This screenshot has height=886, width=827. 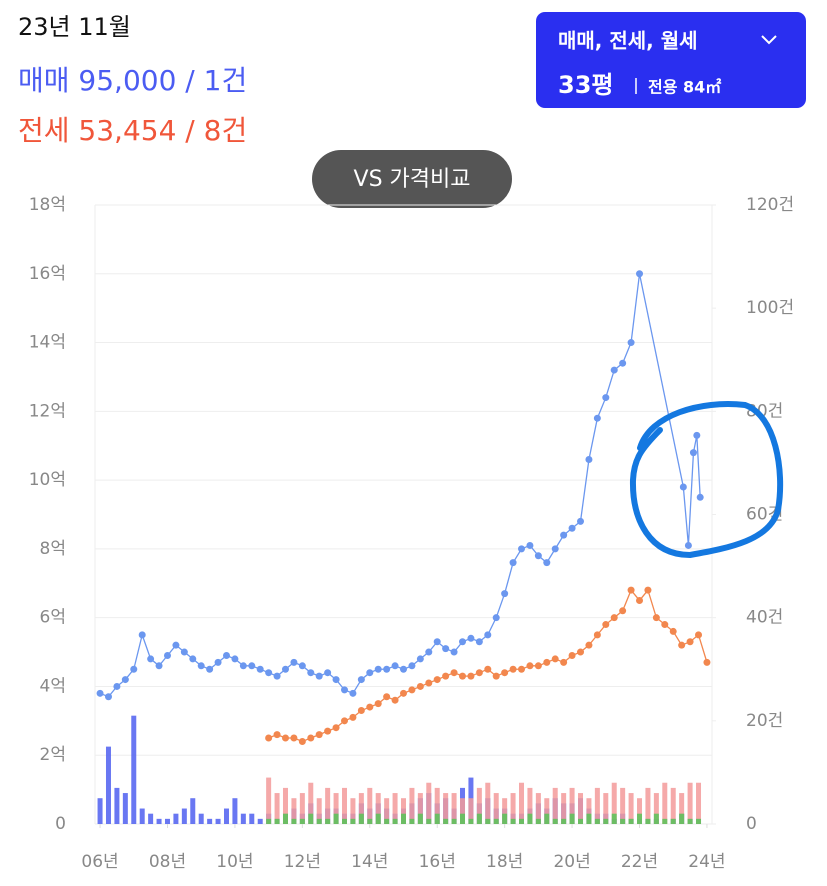 I want to click on compare-button: VS 가격비교, so click(x=412, y=179).